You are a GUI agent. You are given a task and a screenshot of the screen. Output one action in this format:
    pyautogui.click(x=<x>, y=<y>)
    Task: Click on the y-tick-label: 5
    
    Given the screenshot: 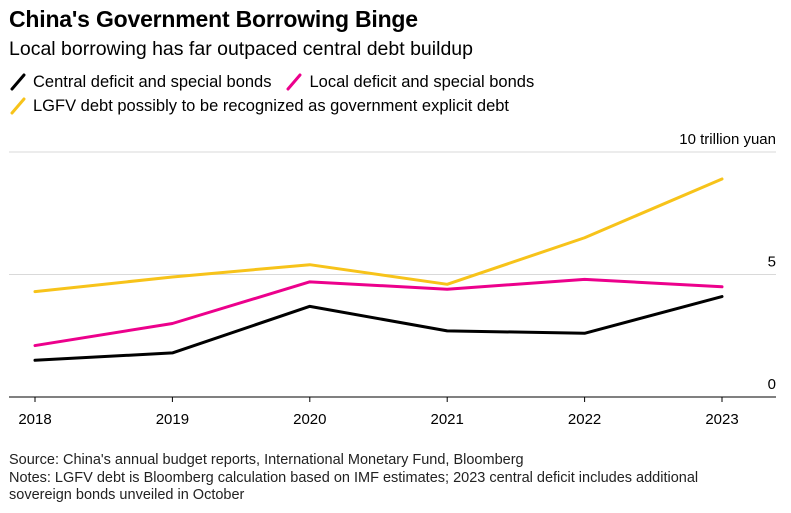 What is the action you would take?
    pyautogui.click(x=772, y=262)
    